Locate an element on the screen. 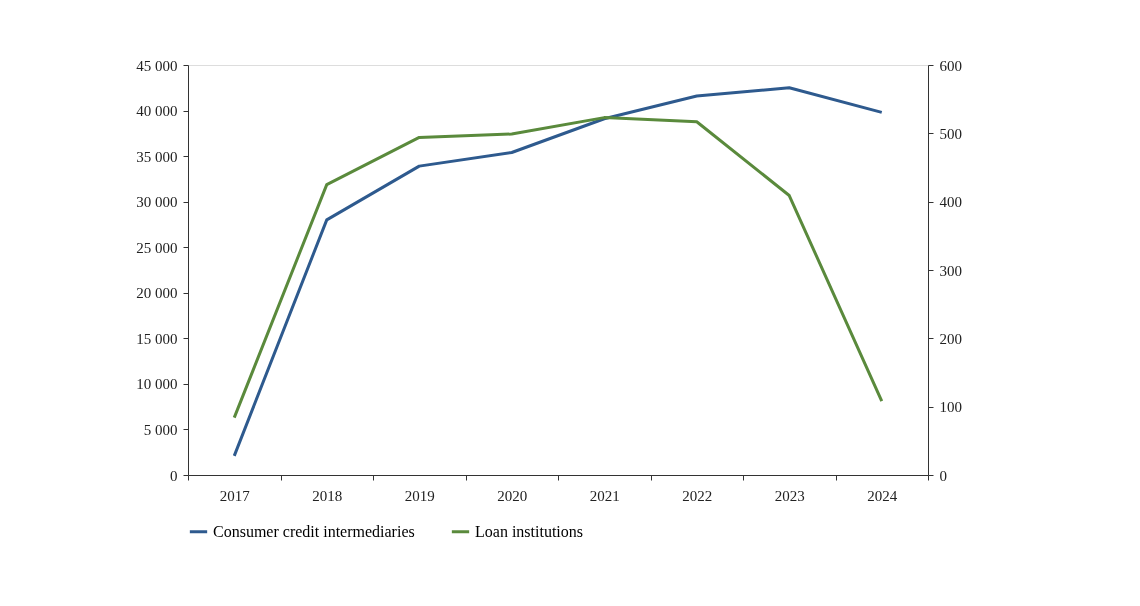 Image resolution: width=1140 pixels, height=606 pixels. y-tick-label: 5 000 is located at coordinates (160, 429).